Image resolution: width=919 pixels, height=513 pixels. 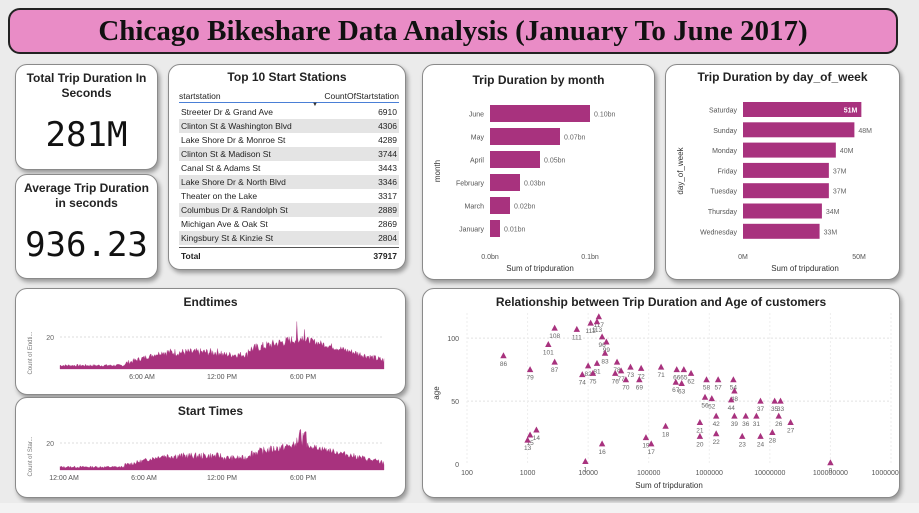 I want to click on point-label: 71, so click(x=661, y=375).